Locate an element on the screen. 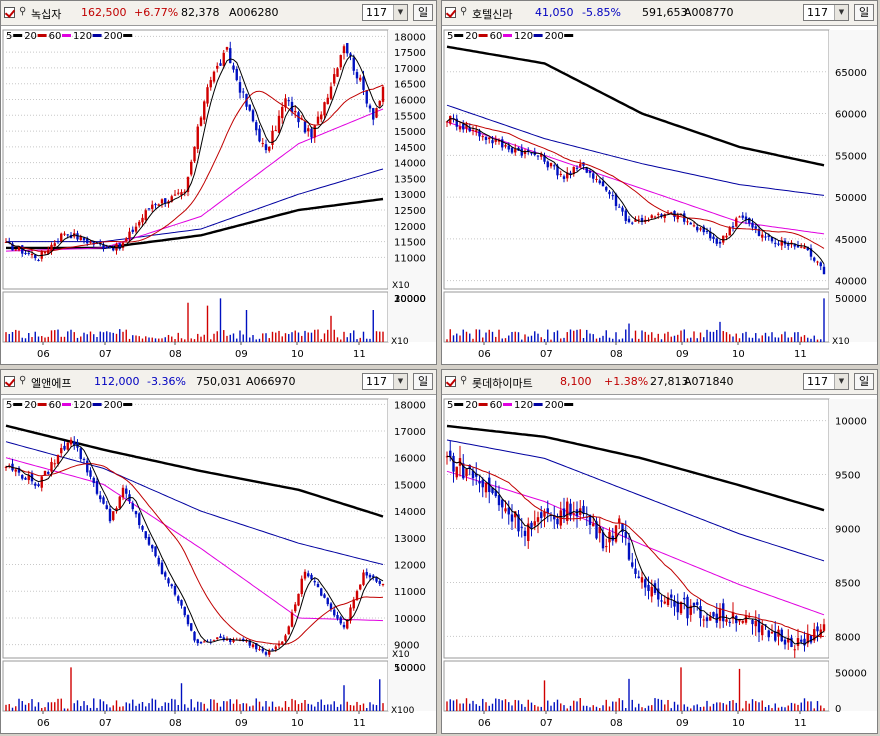  price-tick-label: 45000 is located at coordinates (851, 240).